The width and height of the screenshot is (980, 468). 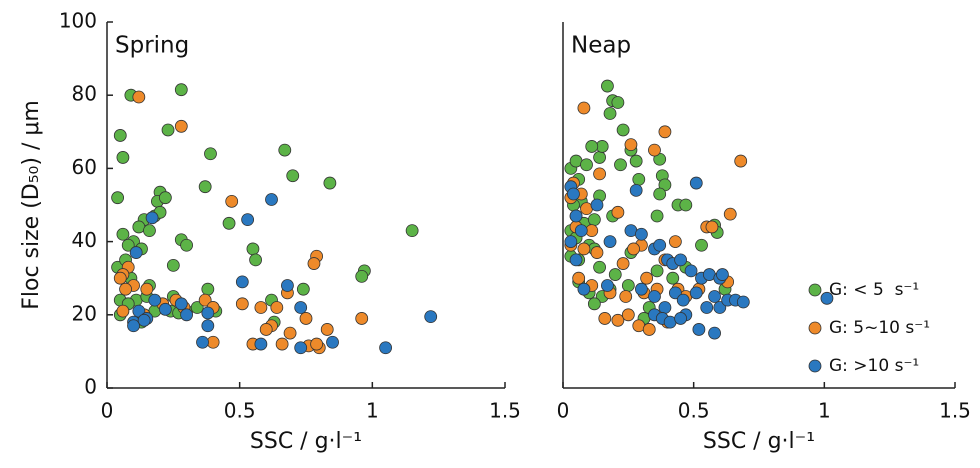 I want to click on y-tick-label: 0, so click(x=90, y=387).